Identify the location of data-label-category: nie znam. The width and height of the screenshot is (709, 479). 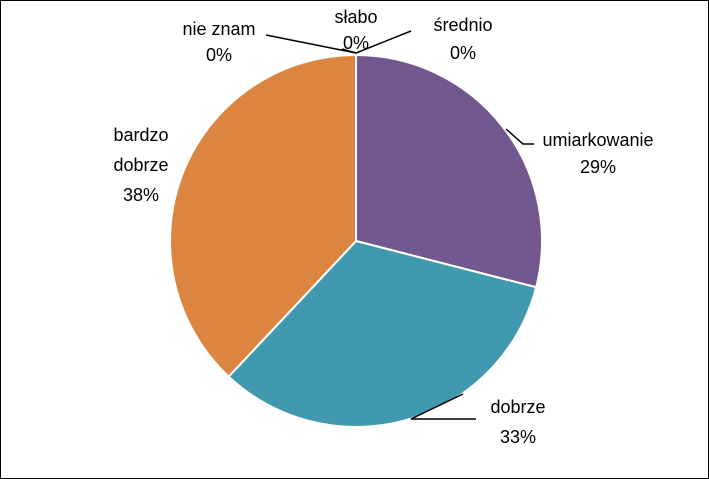
(218, 29).